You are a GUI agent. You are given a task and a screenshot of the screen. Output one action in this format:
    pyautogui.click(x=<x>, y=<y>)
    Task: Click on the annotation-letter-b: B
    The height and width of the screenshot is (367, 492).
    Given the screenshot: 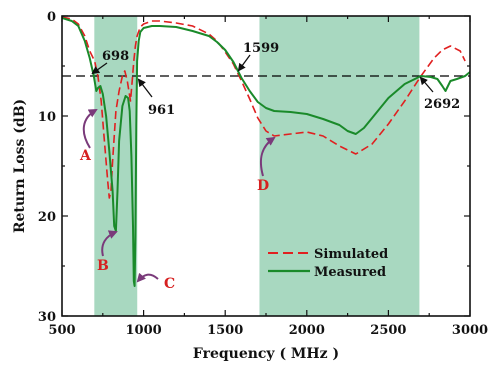 What is the action you would take?
    pyautogui.click(x=103, y=266)
    